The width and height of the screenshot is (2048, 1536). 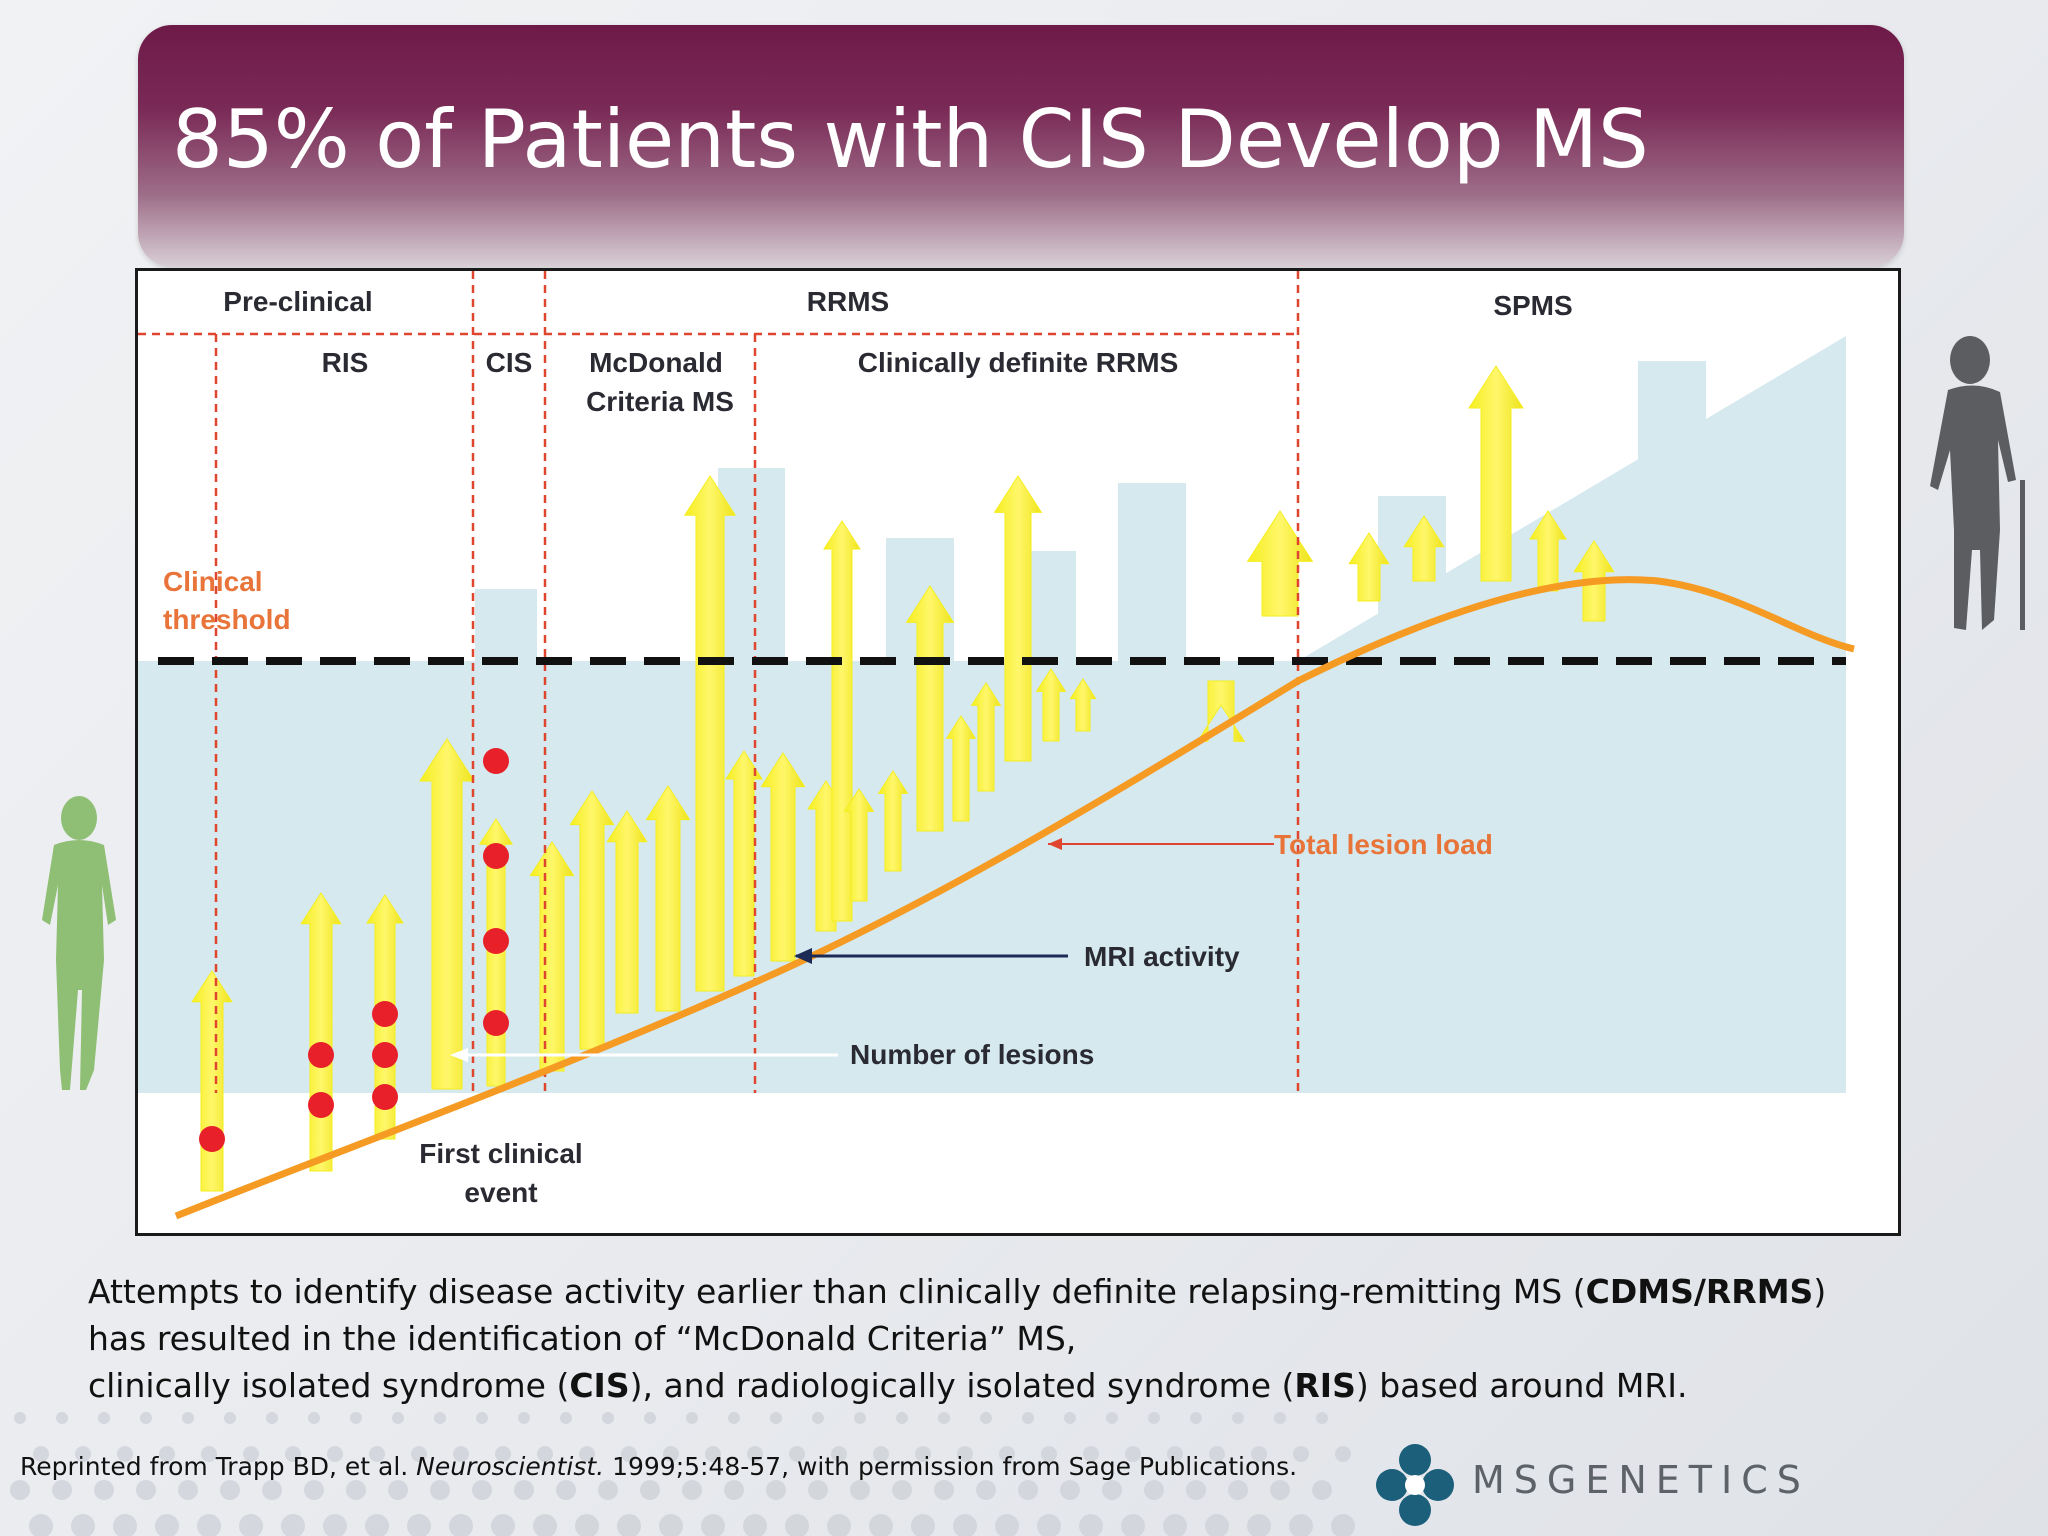 I want to click on logo-text: MSGENETICS, so click(x=1641, y=1480).